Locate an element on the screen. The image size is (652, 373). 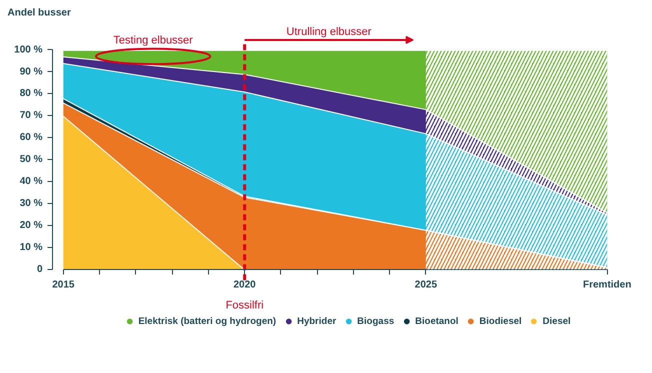
x-tick-label: Fremtiden is located at coordinates (607, 284).